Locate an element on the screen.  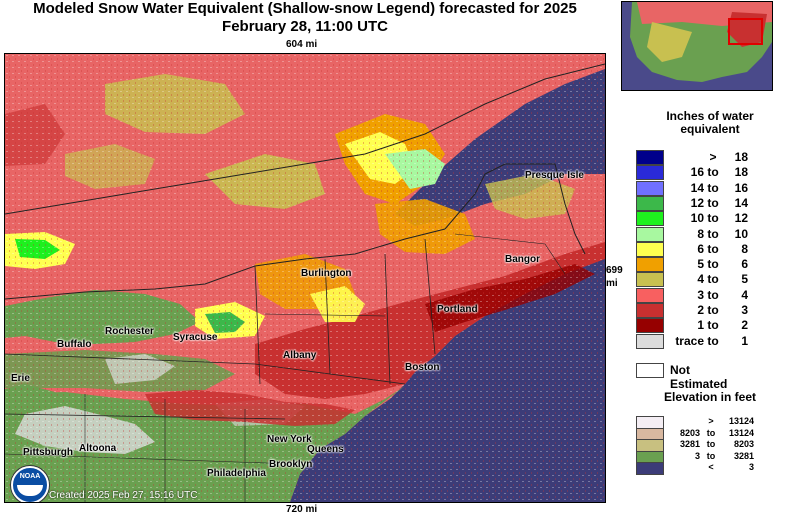
legend-low: 16 is located at coordinates (697, 172).